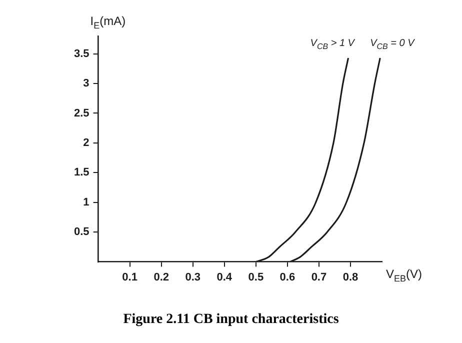 The width and height of the screenshot is (462, 343). What do you see at coordinates (224, 277) in the screenshot?
I see `x-tick-label: 0.4` at bounding box center [224, 277].